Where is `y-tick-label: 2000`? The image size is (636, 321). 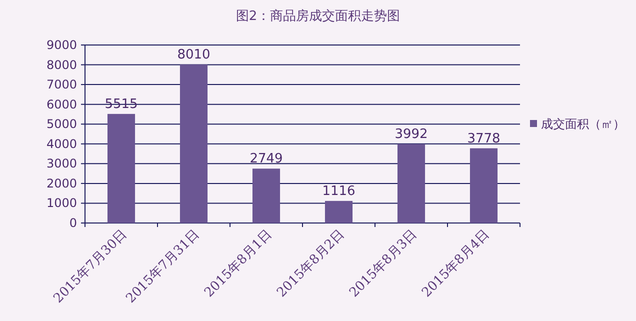 y-tick-label: 2000 is located at coordinates (61, 183).